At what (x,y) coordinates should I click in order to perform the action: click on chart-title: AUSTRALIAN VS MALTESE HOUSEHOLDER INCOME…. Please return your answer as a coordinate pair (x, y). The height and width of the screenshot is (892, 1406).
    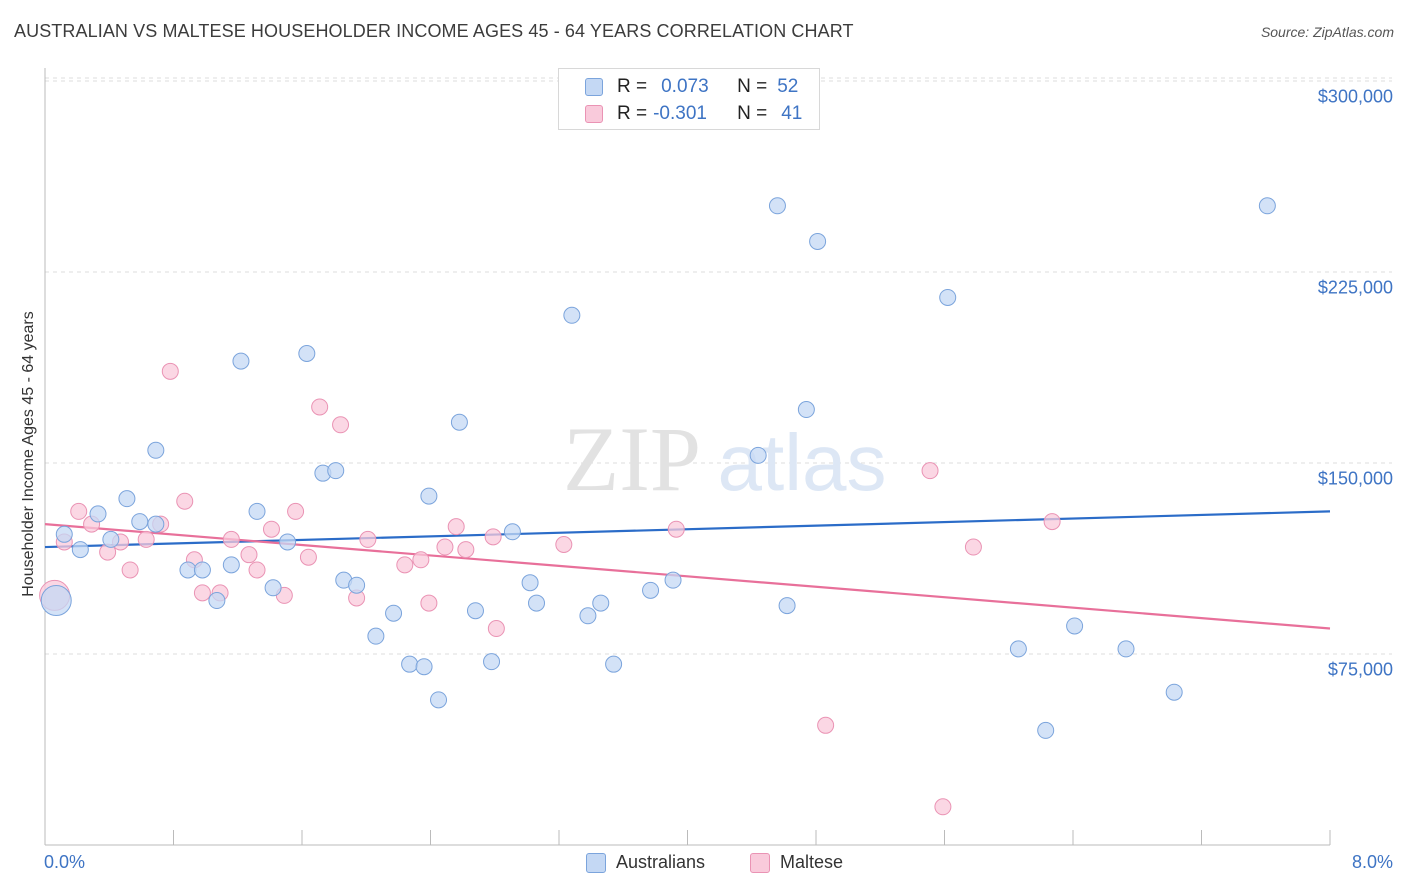
    Looking at the image, I should click on (434, 31).